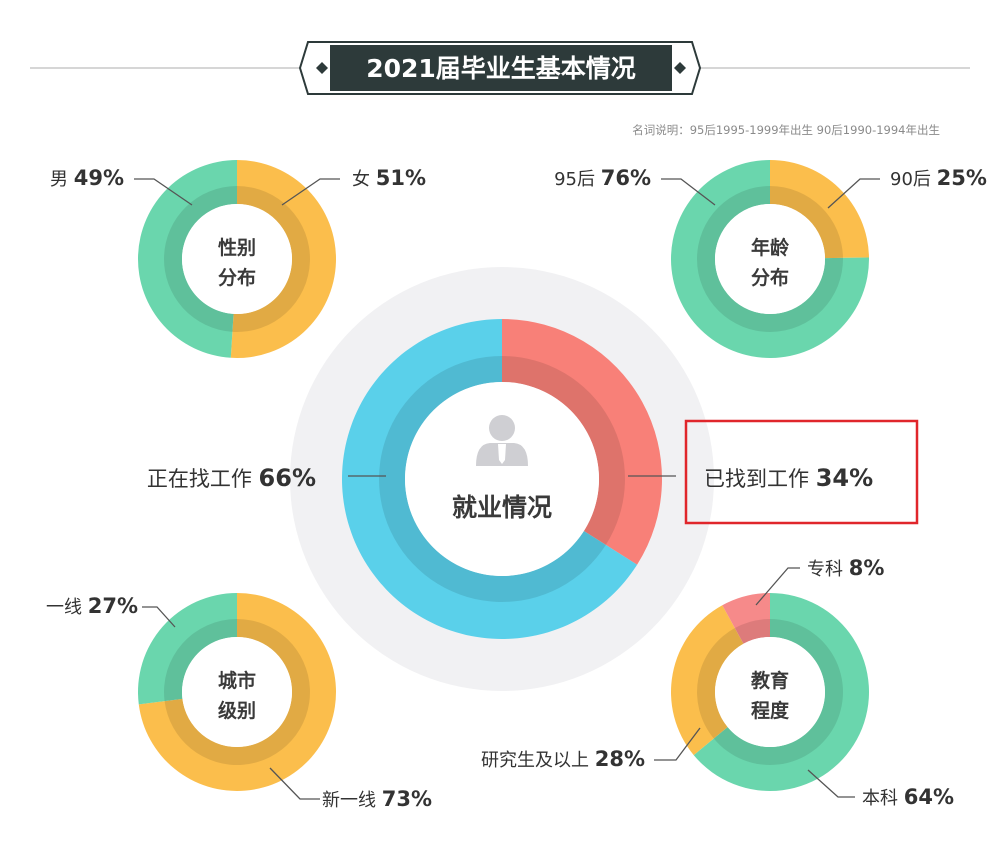 This screenshot has width=1000, height=856. Describe the element at coordinates (352, 800) in the screenshot. I see `slice-name: 新一线` at that location.